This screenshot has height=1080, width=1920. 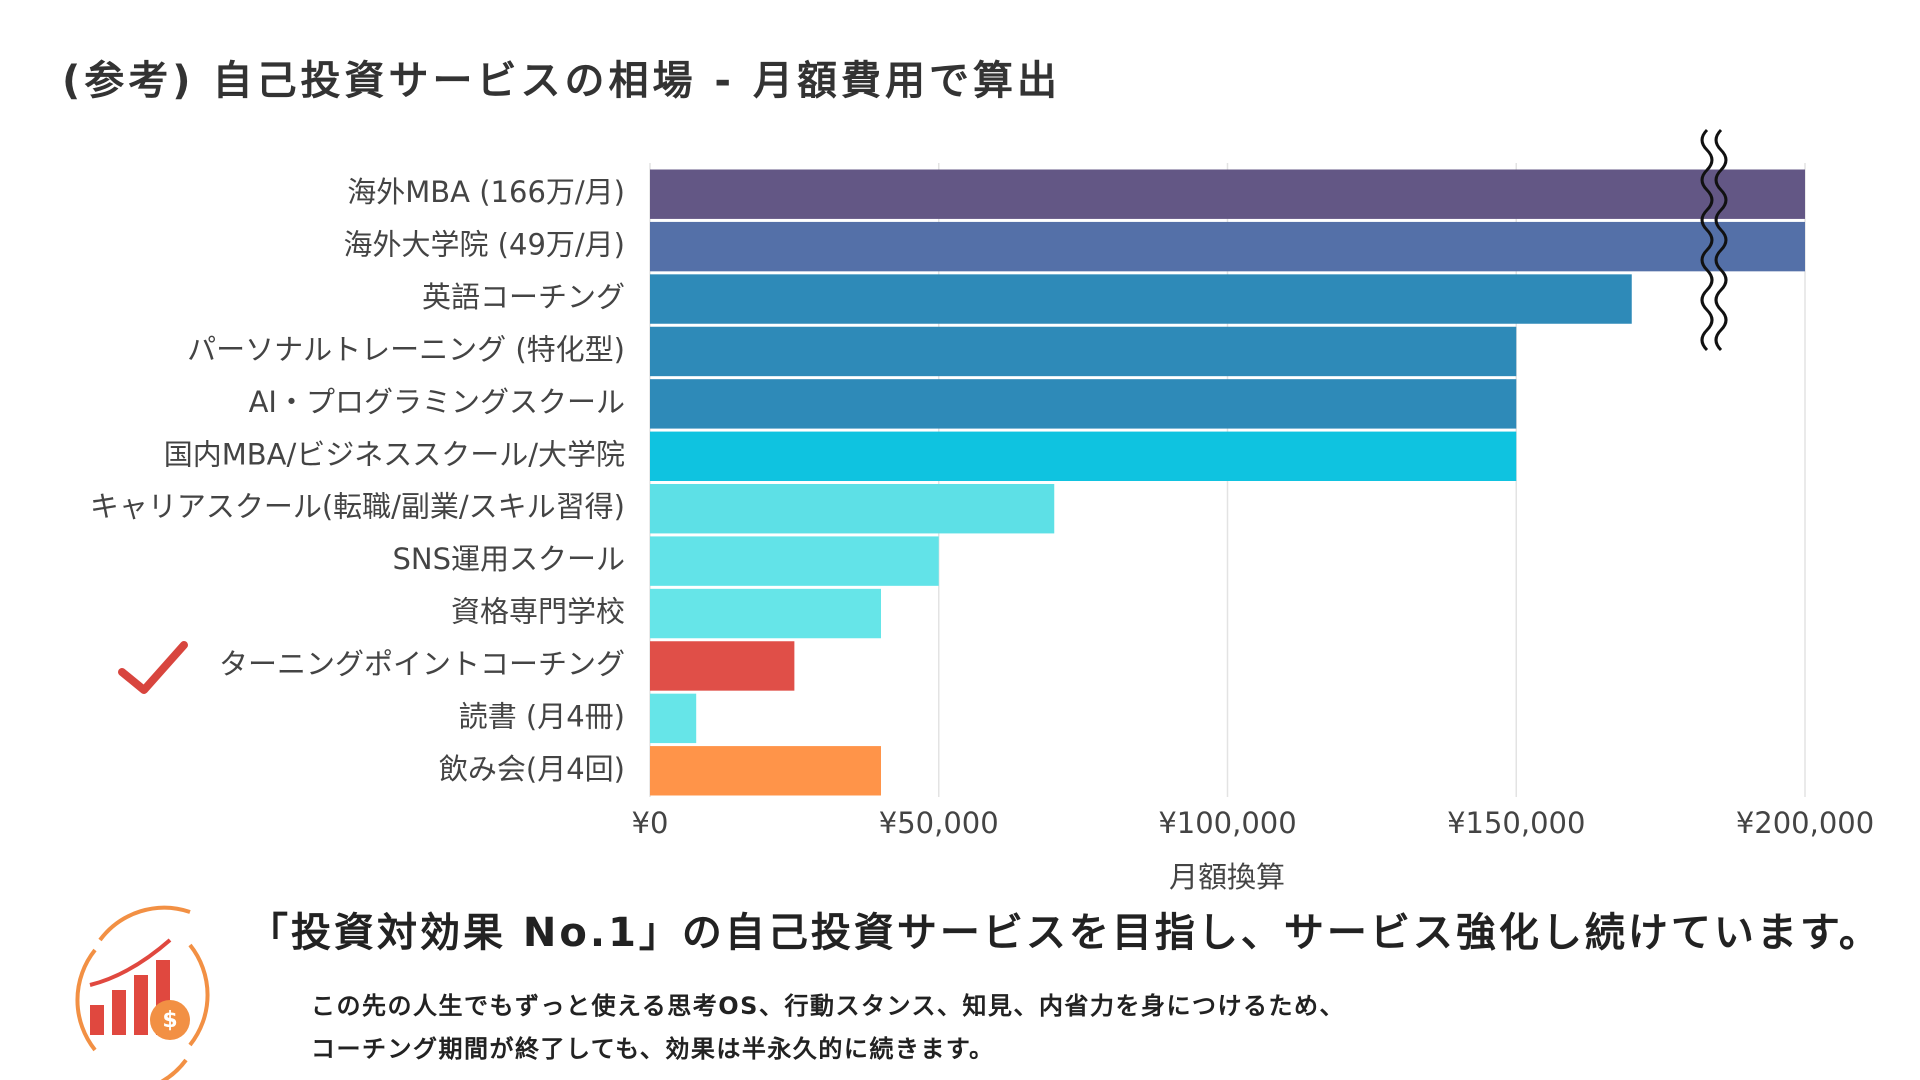 I want to click on x-tick-label: ¥150,000, so click(x=1516, y=823).